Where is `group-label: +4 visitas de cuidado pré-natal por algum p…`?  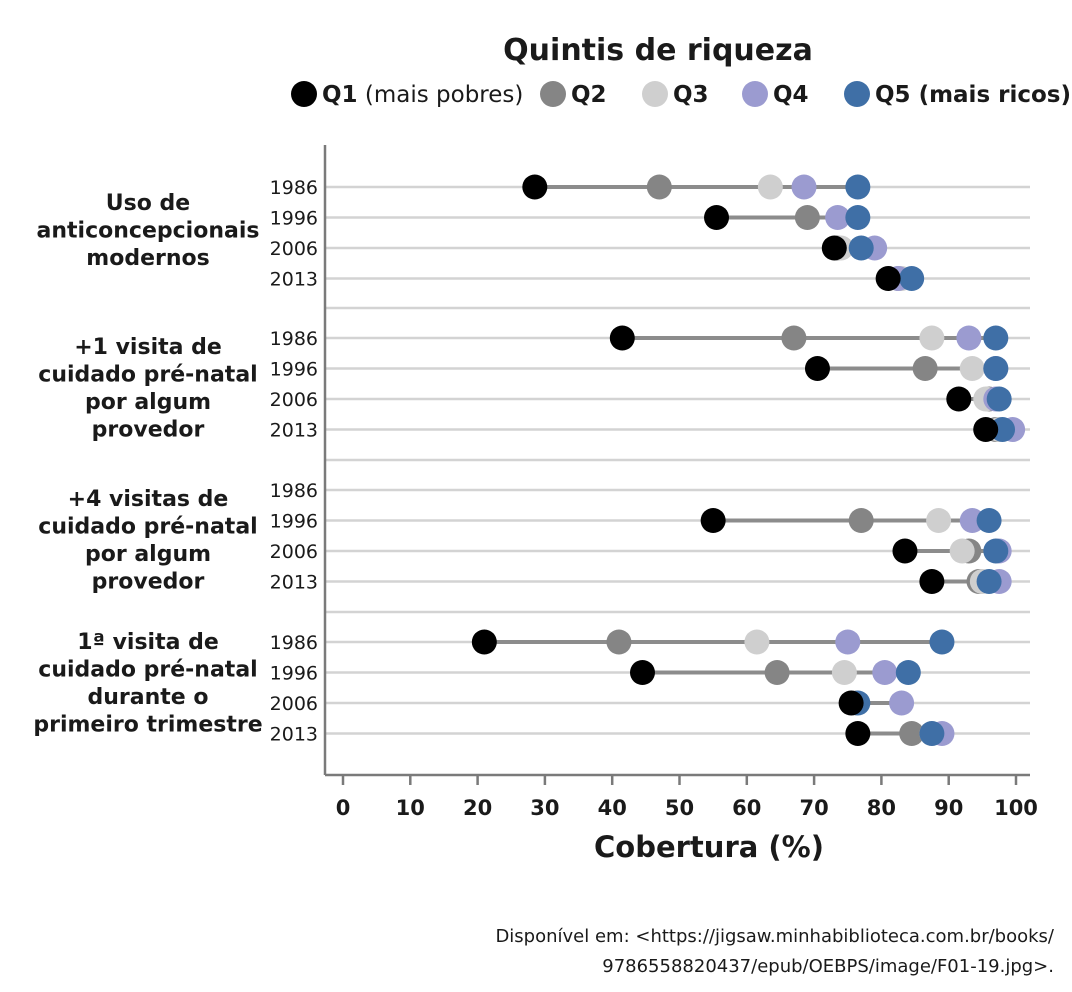
group-label: +4 visitas de cuidado pré-natal por algum p… is located at coordinates (147, 541).